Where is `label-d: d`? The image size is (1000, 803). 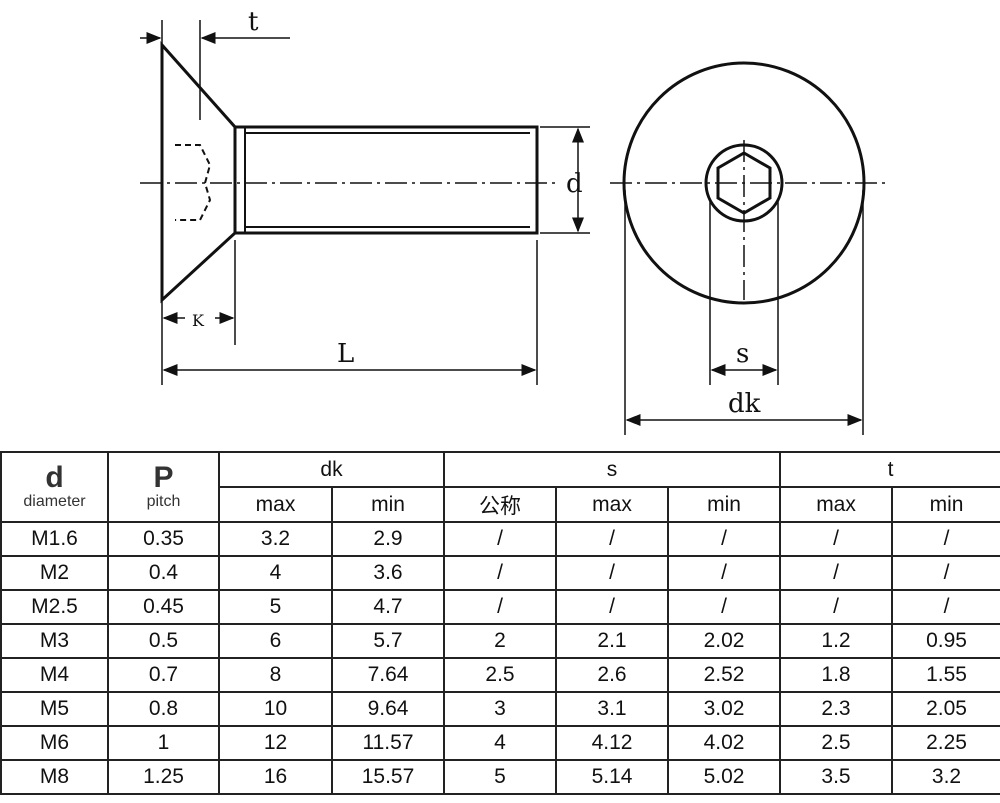 label-d: d is located at coordinates (574, 184).